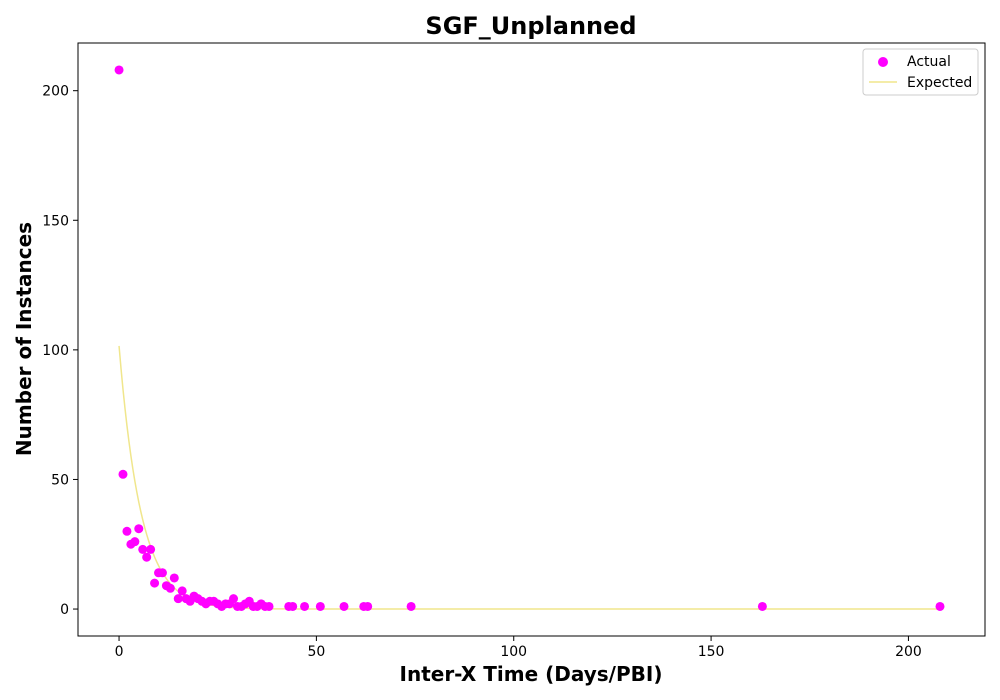 Image resolution: width=1000 pixels, height=700 pixels. I want to click on legend-box, so click(920, 72).